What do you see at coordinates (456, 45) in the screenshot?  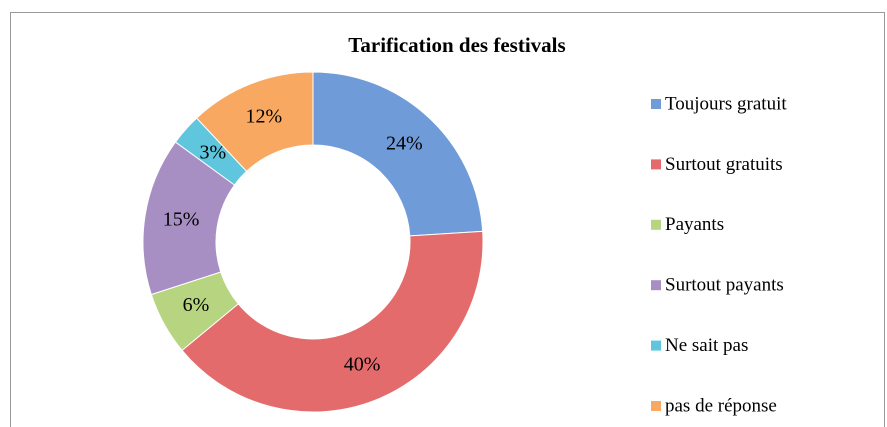 I see `chart-title: Tarification des festivals` at bounding box center [456, 45].